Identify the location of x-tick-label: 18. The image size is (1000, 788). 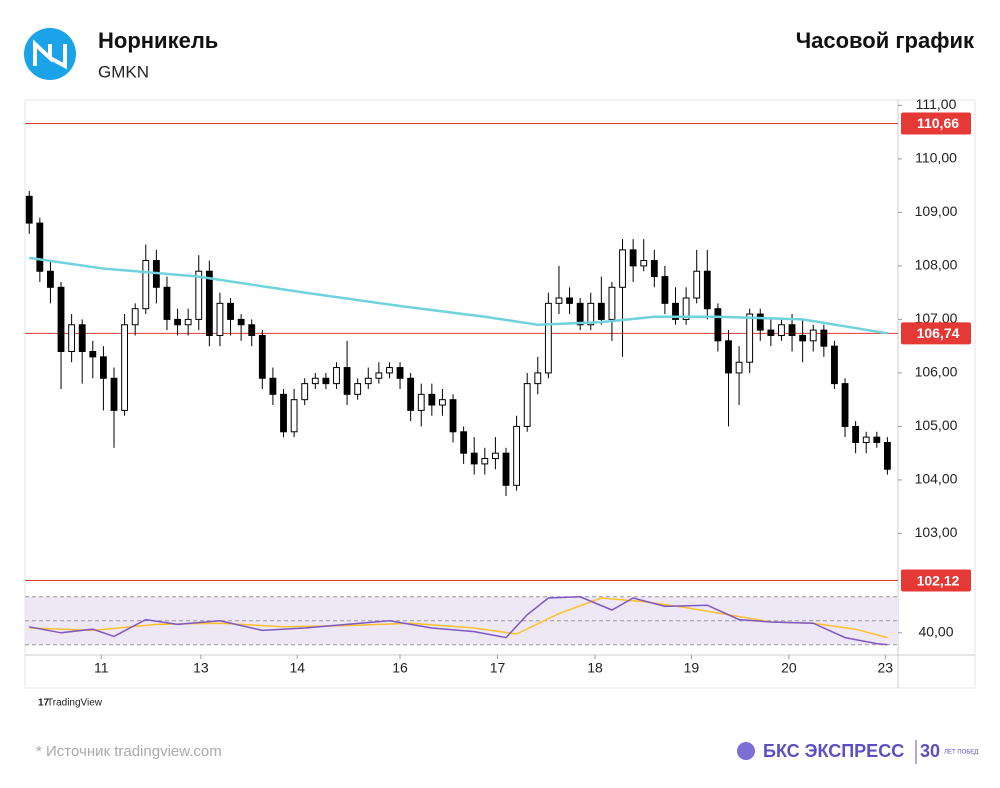
(595, 668).